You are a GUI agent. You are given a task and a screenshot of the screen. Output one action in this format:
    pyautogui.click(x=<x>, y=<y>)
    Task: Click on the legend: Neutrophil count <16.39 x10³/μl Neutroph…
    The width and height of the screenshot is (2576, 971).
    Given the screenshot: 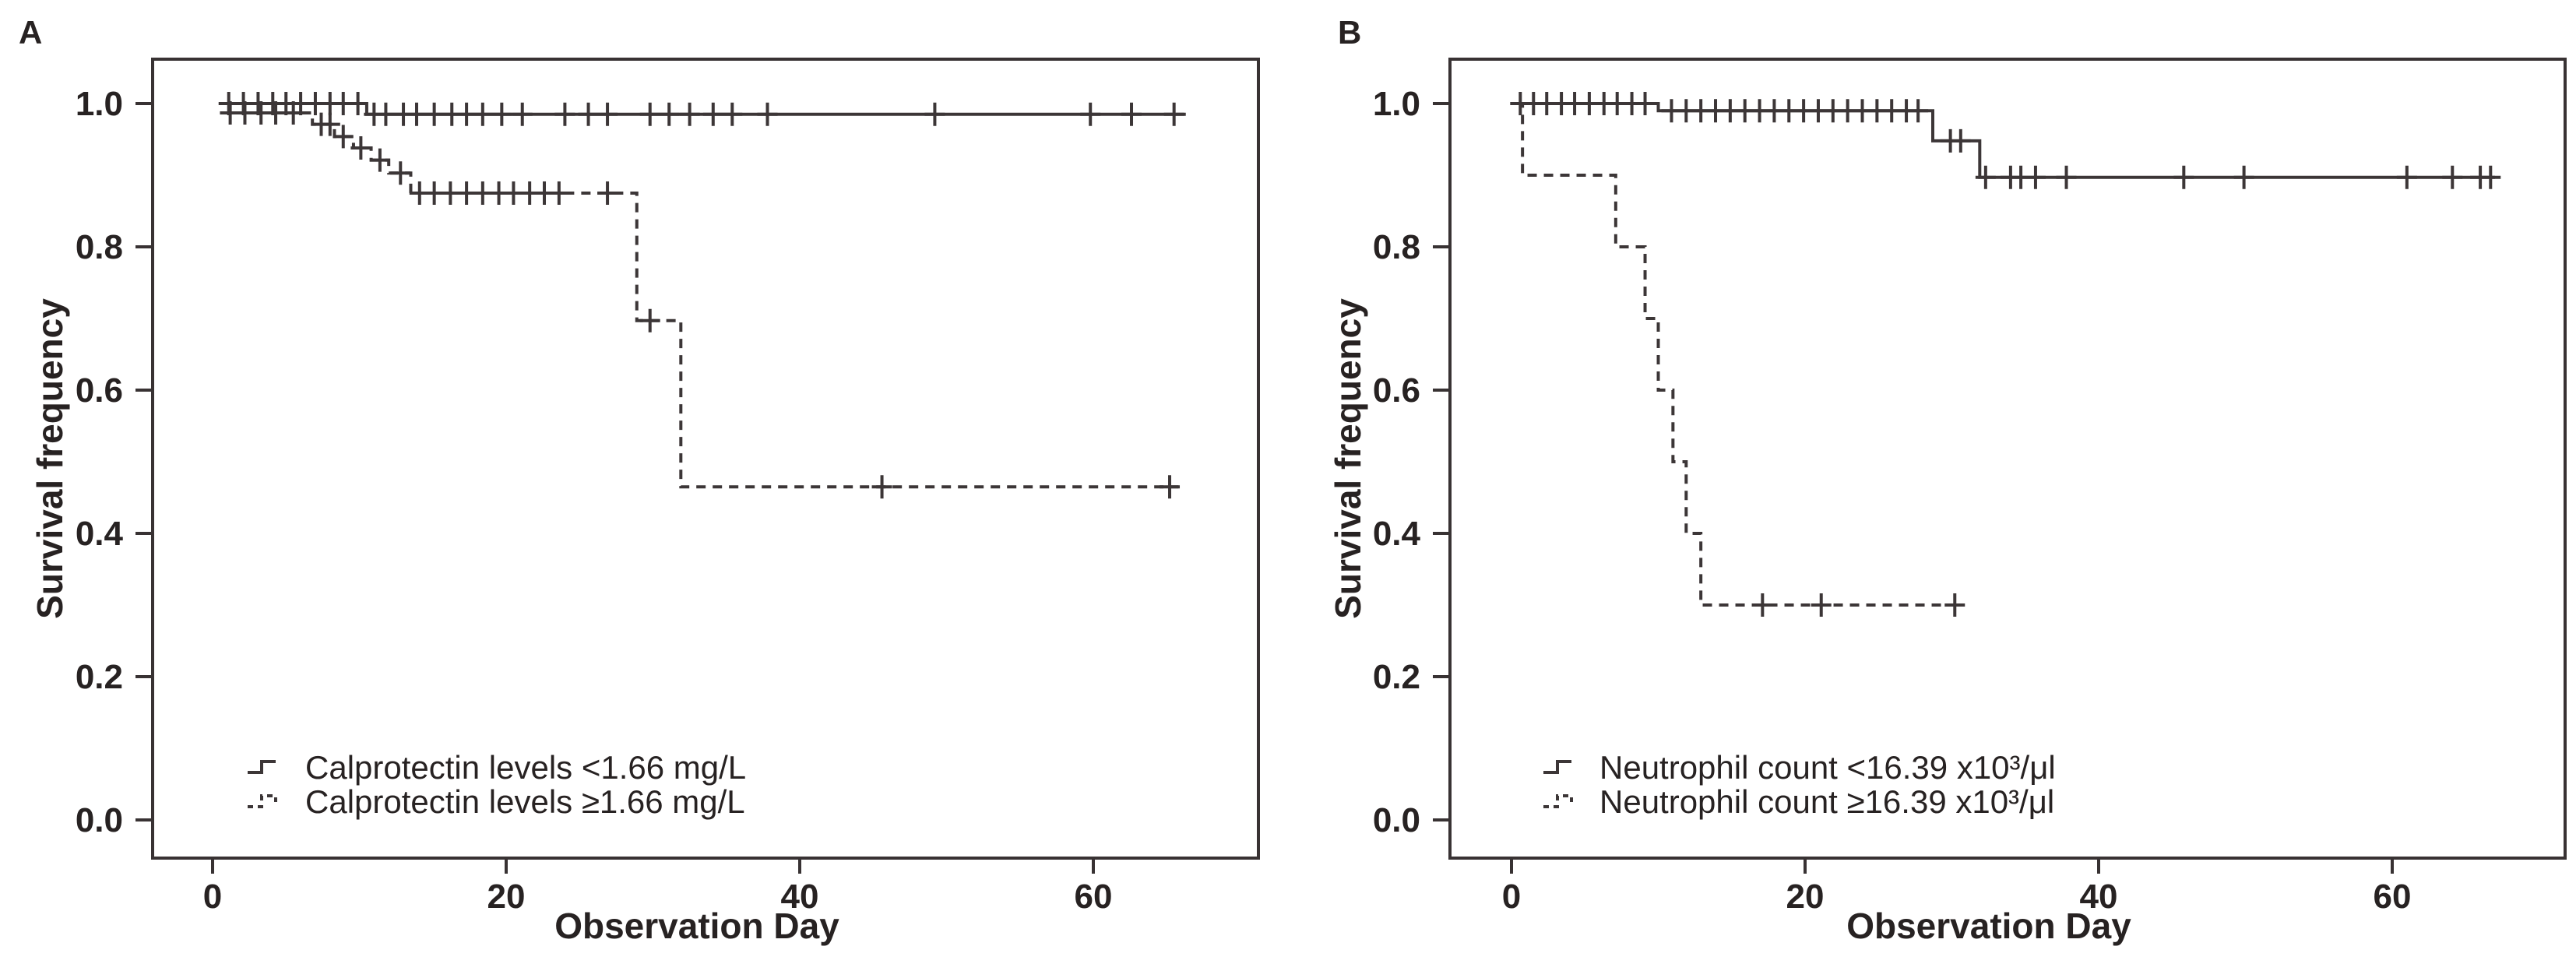 What is the action you would take?
    pyautogui.click(x=1799, y=784)
    